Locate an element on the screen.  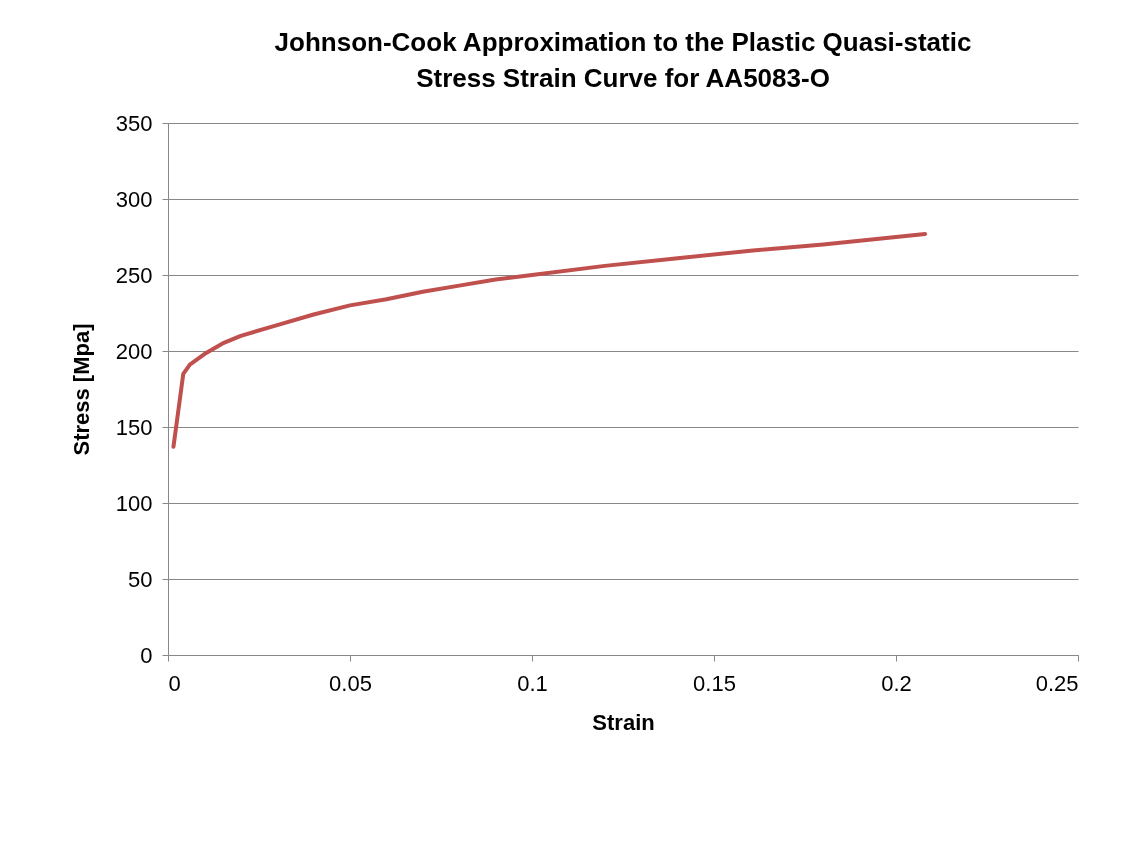
y-tick-label: 300 is located at coordinates (134, 199).